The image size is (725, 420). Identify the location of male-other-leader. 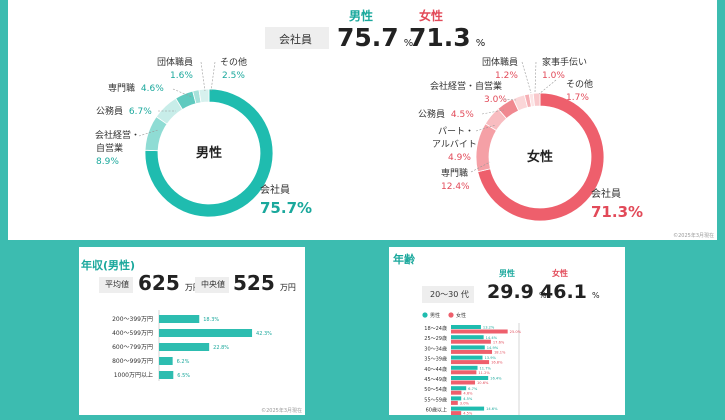
(213, 76).